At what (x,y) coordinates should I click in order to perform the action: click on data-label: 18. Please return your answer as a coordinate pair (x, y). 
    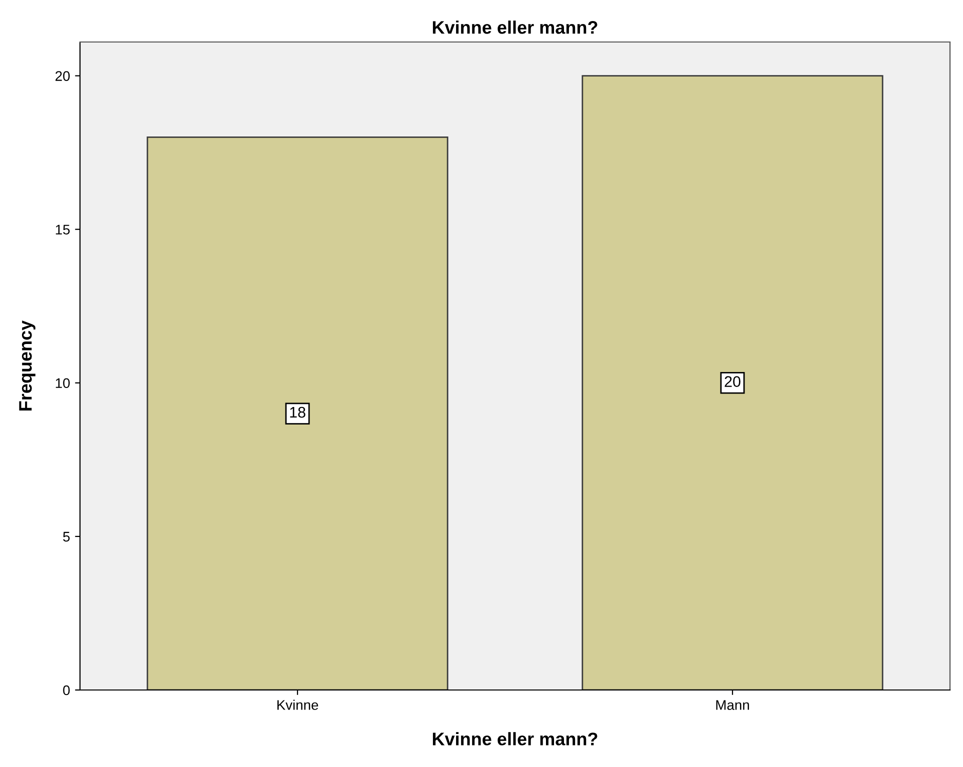
    Looking at the image, I should click on (298, 412).